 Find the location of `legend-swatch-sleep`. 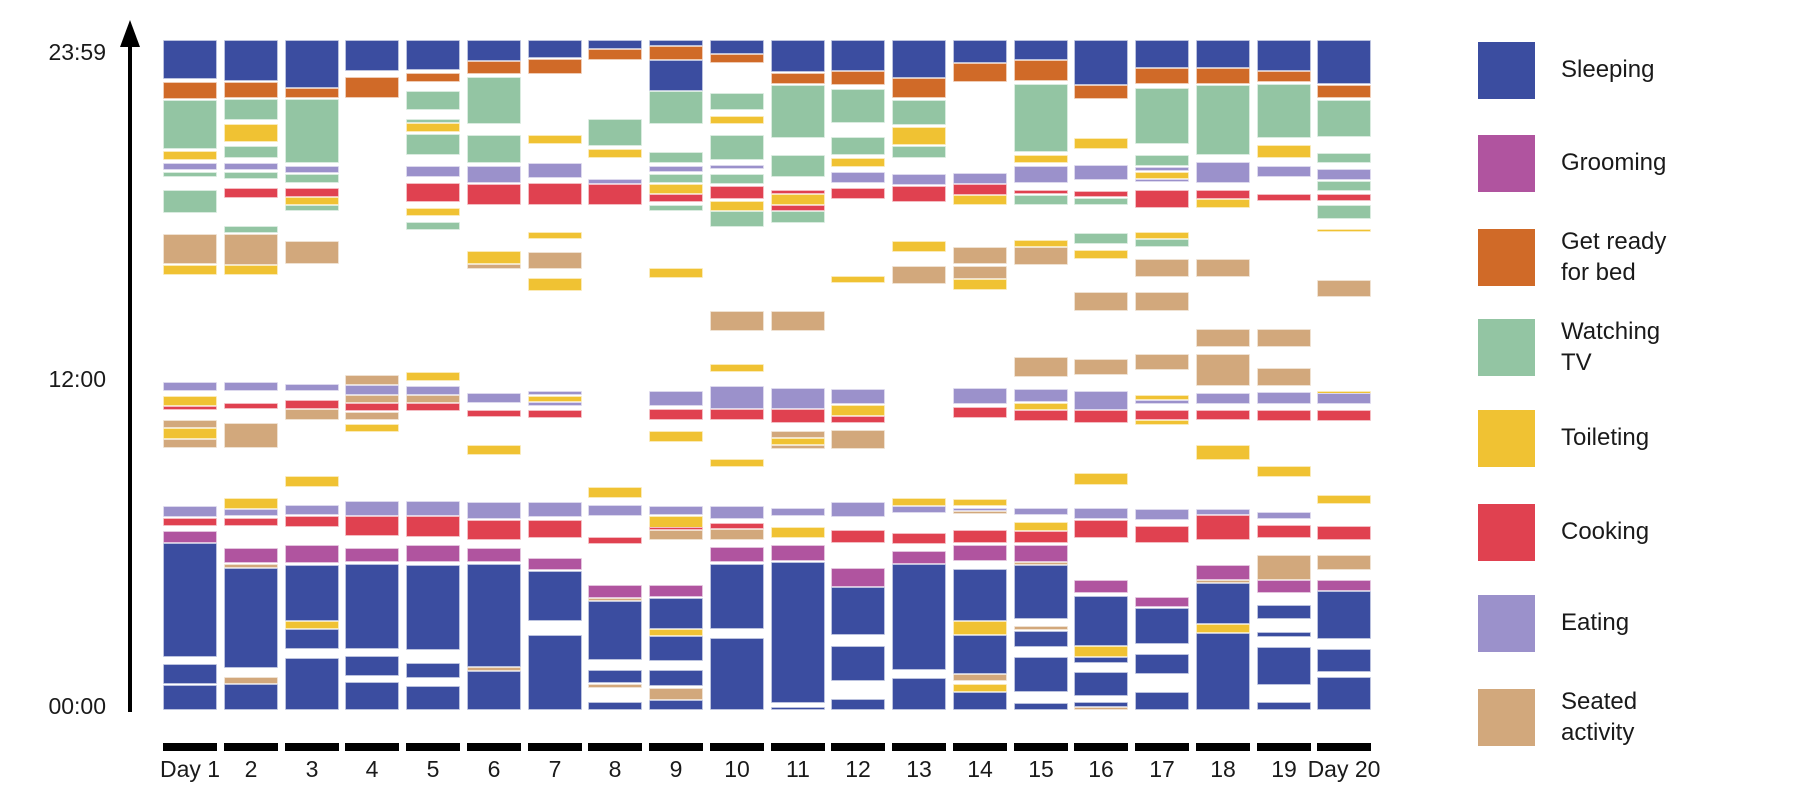

legend-swatch-sleep is located at coordinates (1506, 70).